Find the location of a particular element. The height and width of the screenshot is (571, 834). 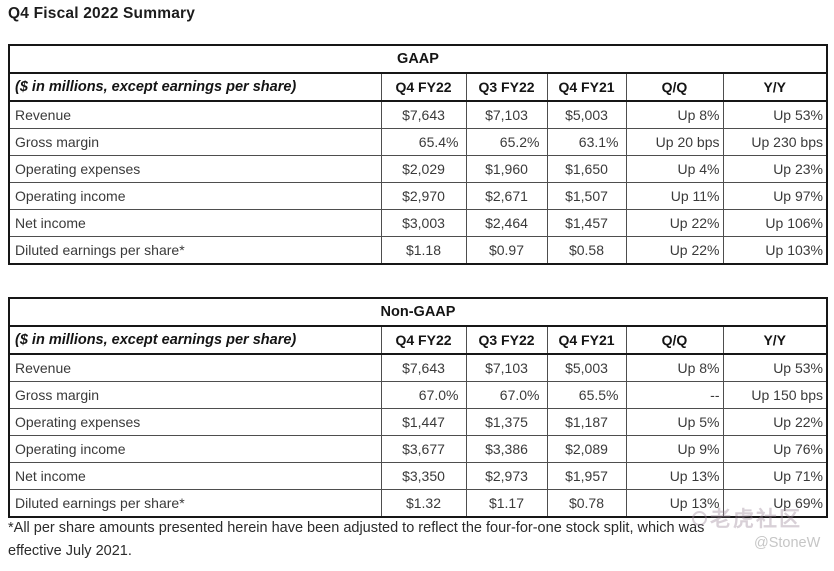

cell-value: Up 230 bps is located at coordinates (775, 142).